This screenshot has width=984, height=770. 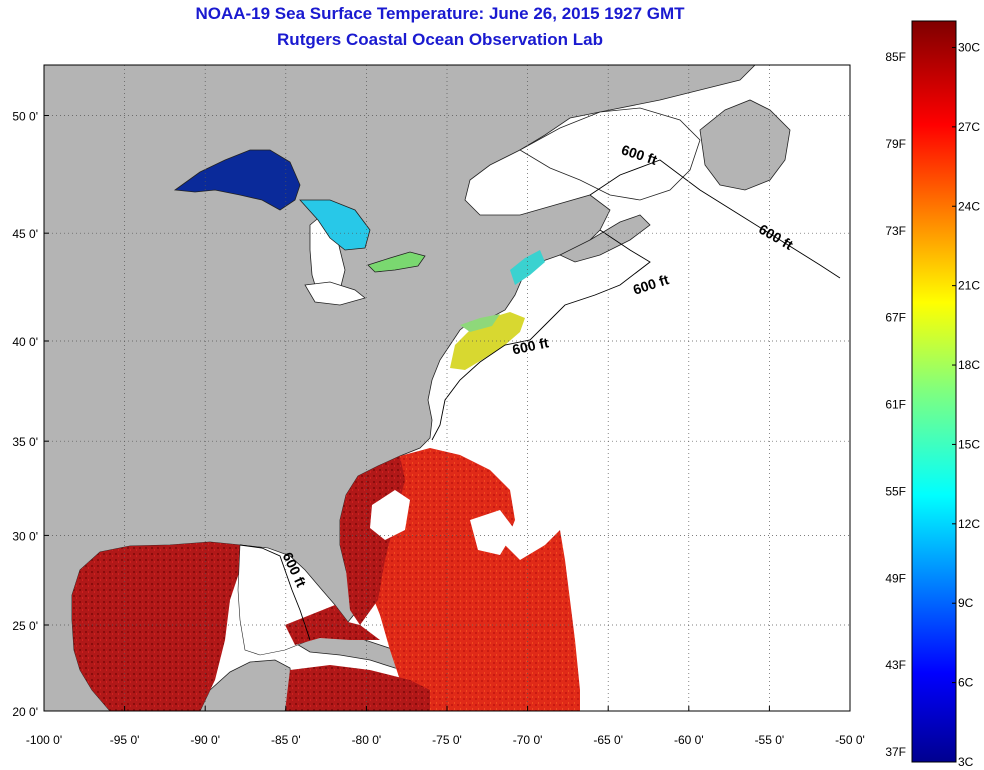 What do you see at coordinates (969, 127) in the screenshot?
I see `colorbar-c-label: 27C` at bounding box center [969, 127].